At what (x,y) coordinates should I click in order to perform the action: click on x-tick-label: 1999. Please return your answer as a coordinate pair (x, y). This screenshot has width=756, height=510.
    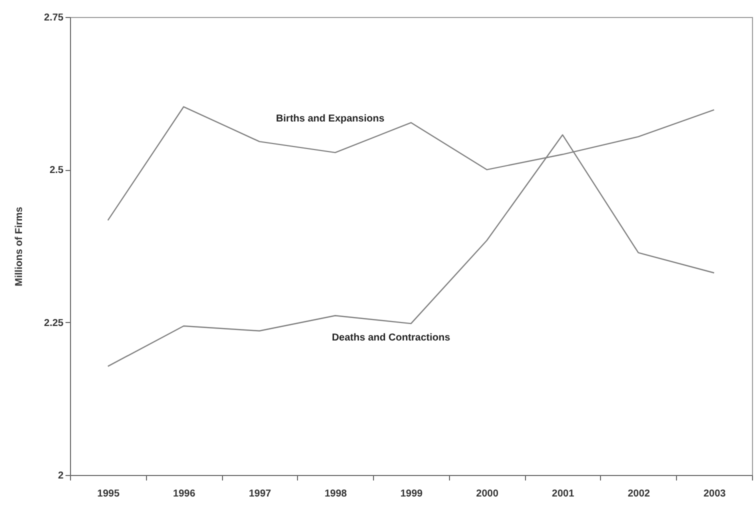
    Looking at the image, I should click on (412, 494).